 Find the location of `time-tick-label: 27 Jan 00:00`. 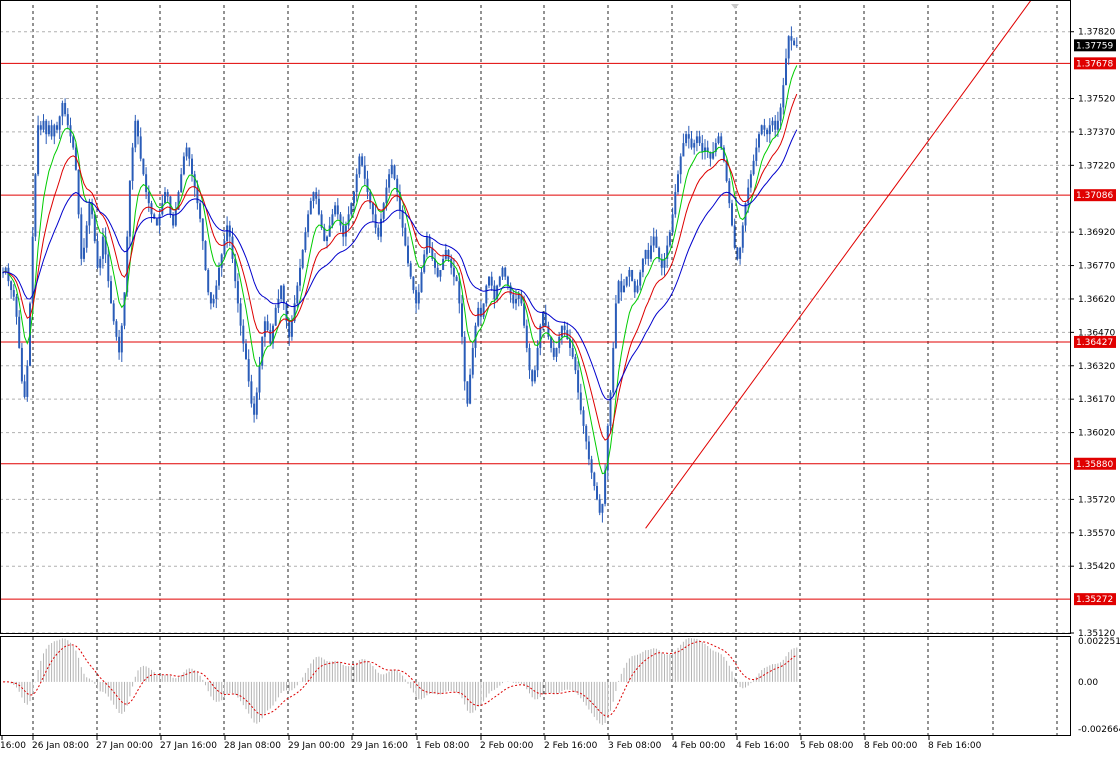

time-tick-label: 27 Jan 00:00 is located at coordinates (124, 746).